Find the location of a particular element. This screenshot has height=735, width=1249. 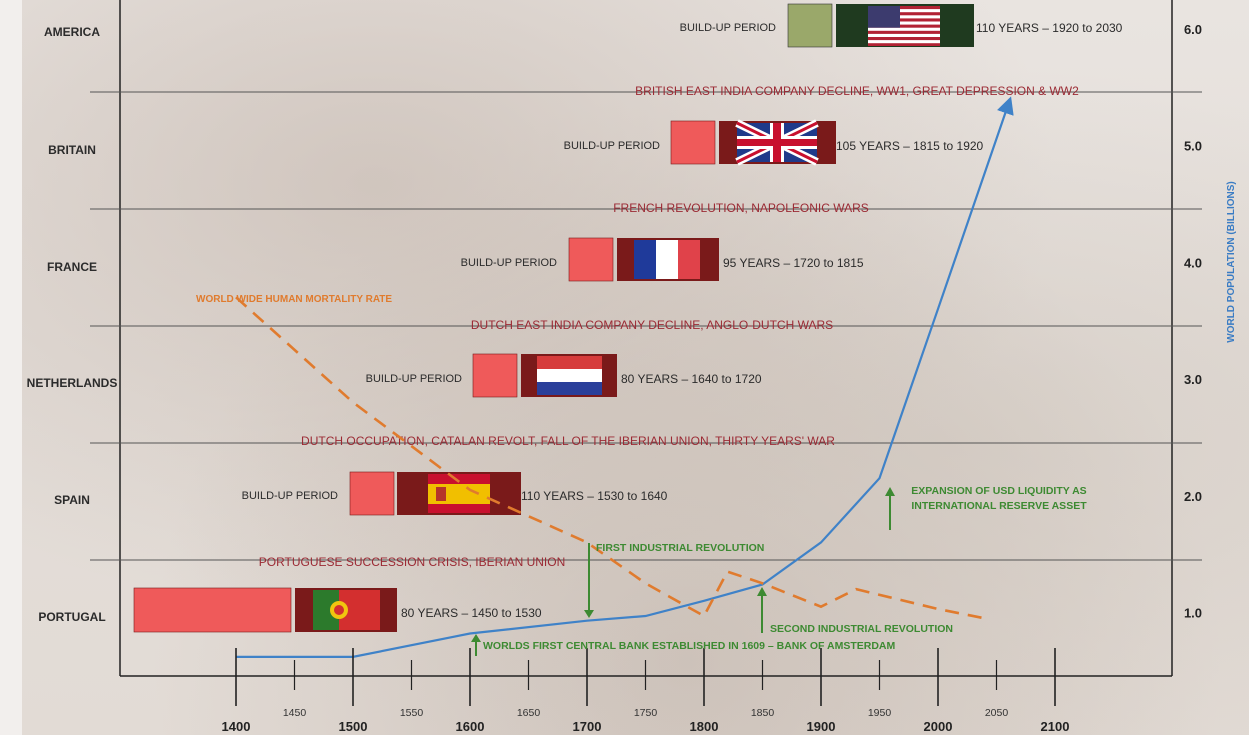

buildup-label-britain: BUILD-UP PERIOD is located at coordinates (612, 146).